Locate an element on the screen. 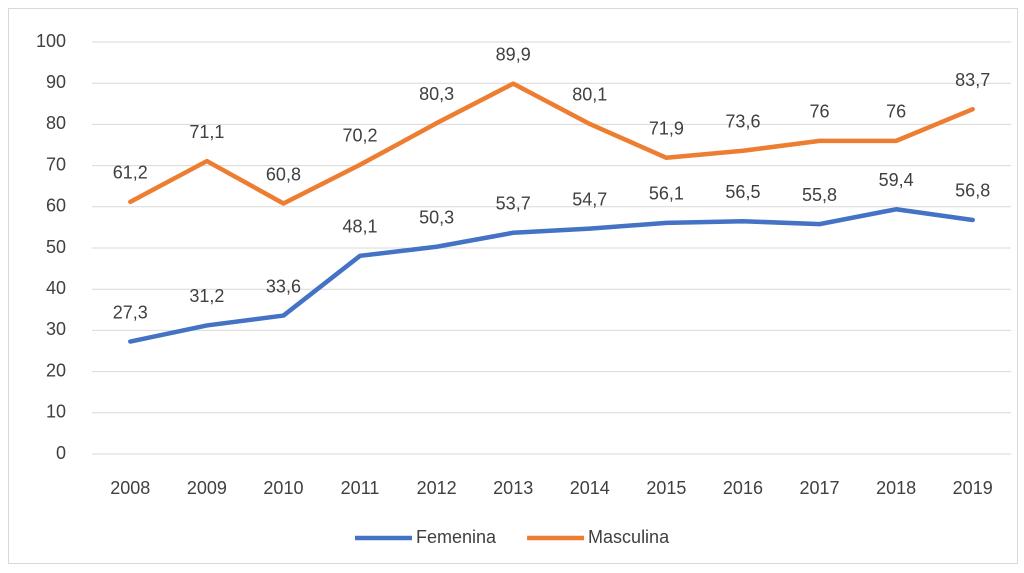 This screenshot has height=573, width=1024. y-tick-label: 40 is located at coordinates (56, 288).